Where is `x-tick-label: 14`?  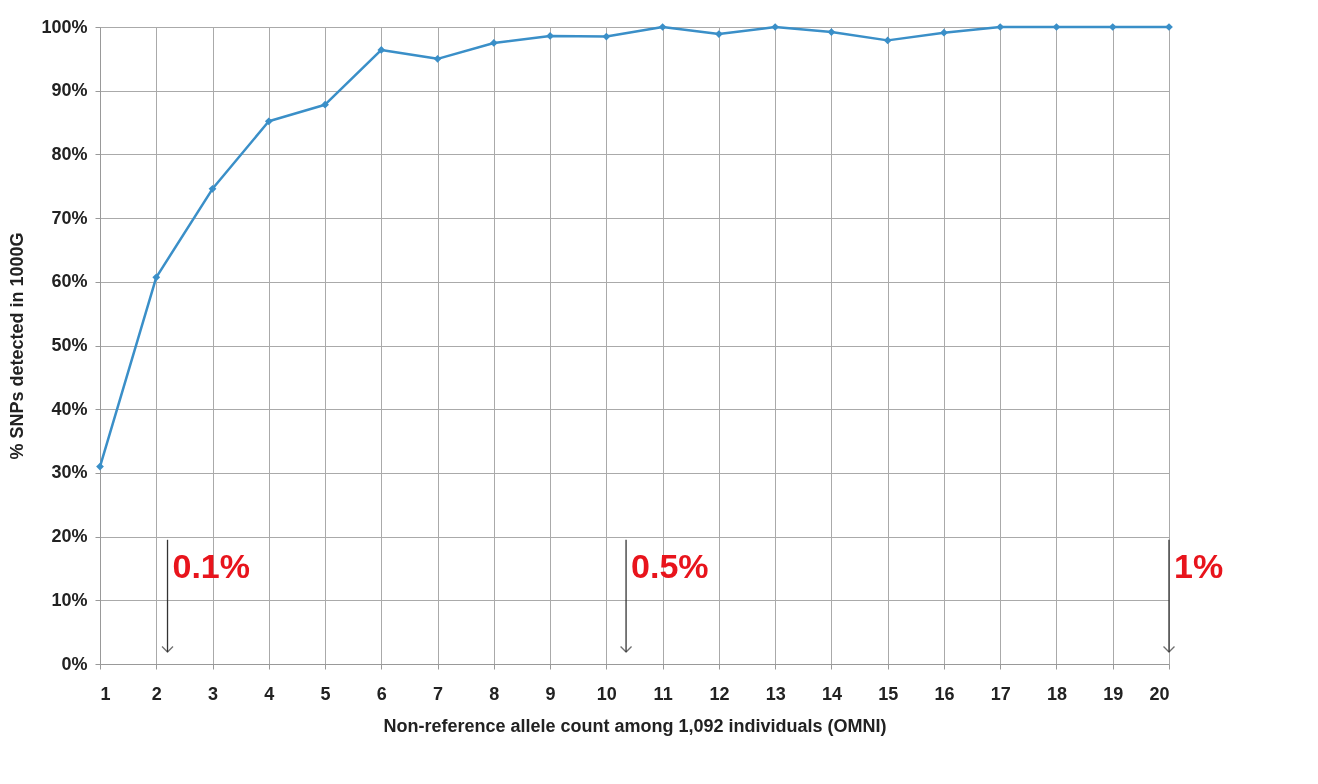
x-tick-label: 14 is located at coordinates (831, 693).